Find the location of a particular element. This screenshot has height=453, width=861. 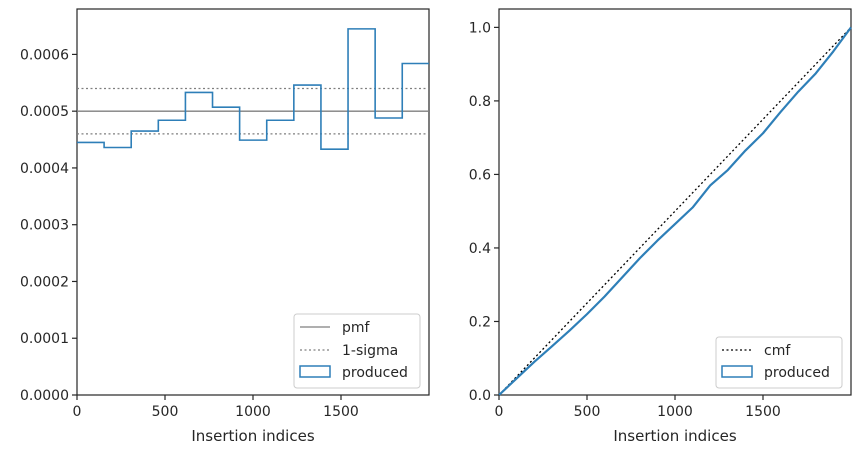

legend-label-produced: produced is located at coordinates (375, 373).